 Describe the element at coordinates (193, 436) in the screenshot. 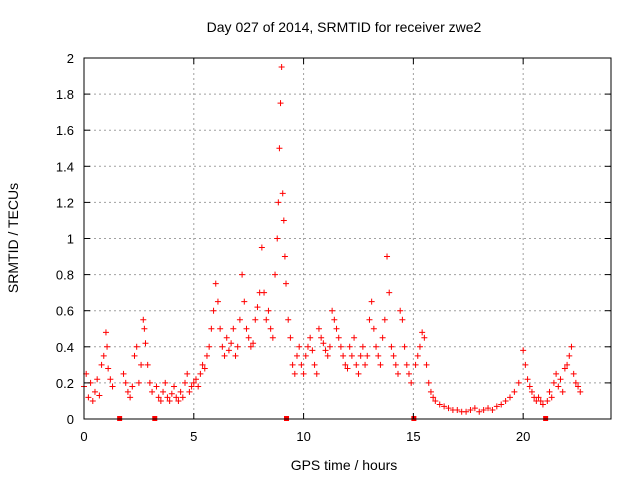

I see `x-tick-label: 5` at that location.